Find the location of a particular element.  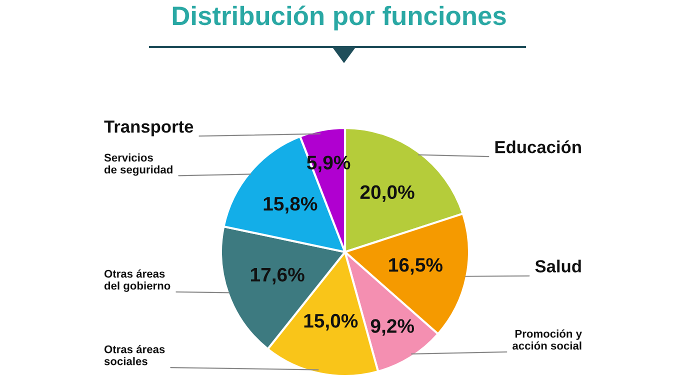

slice-label: Servicios de seguridad is located at coordinates (138, 164).